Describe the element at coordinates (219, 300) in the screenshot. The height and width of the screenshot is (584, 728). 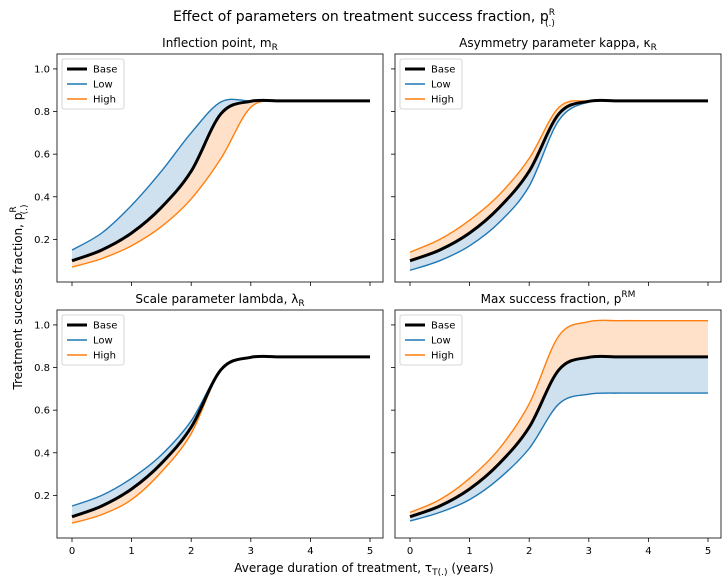
I see `panel-title: Scale parameter lambda, λR` at that location.